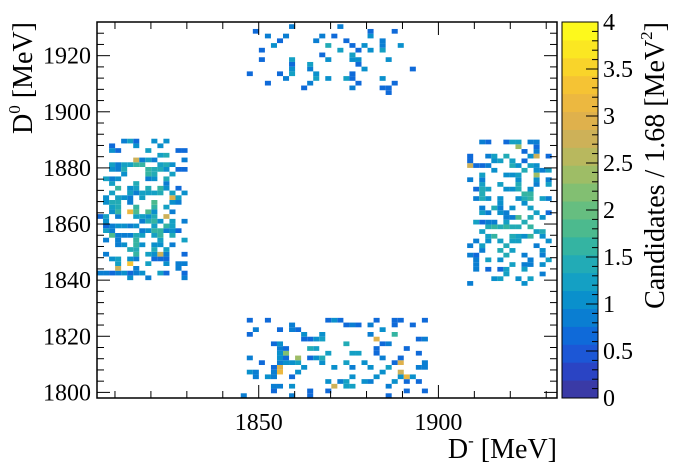 This screenshot has width=698, height=475. What do you see at coordinates (67, 113) in the screenshot?
I see `y-tick-label: 1900` at bounding box center [67, 113].